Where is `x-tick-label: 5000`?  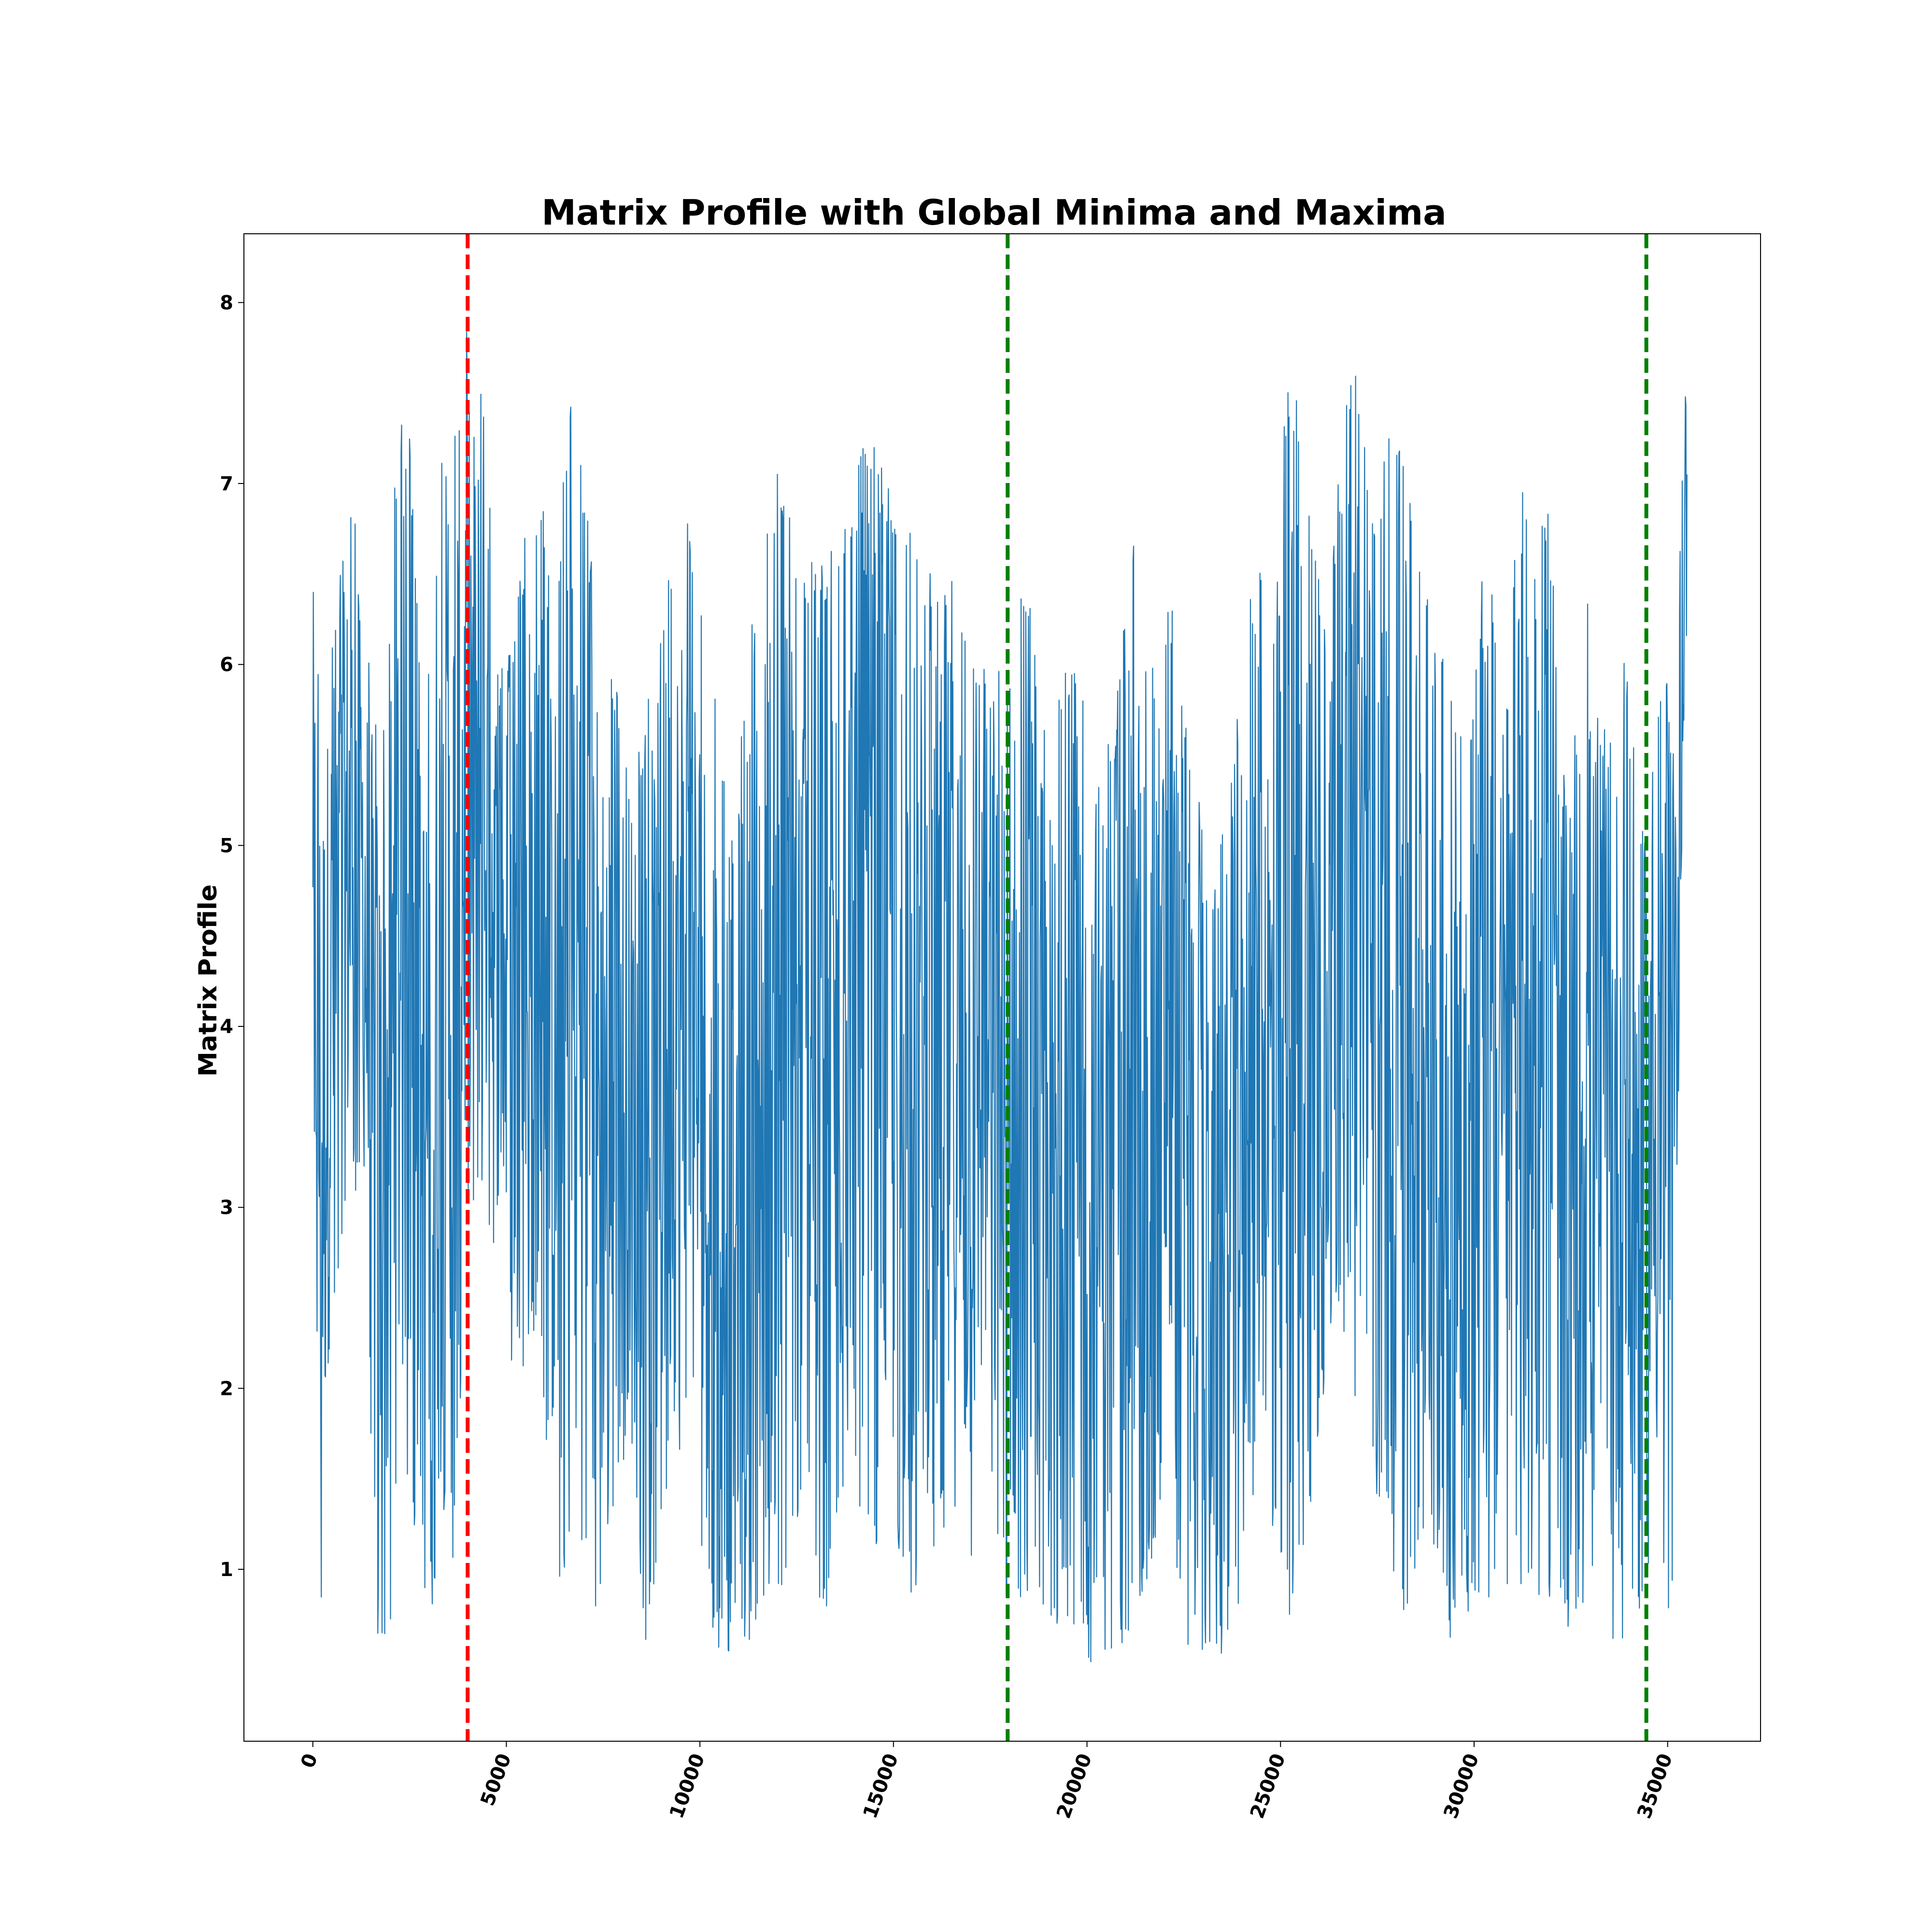
x-tick-label: 5000 is located at coordinates (495, 1780).